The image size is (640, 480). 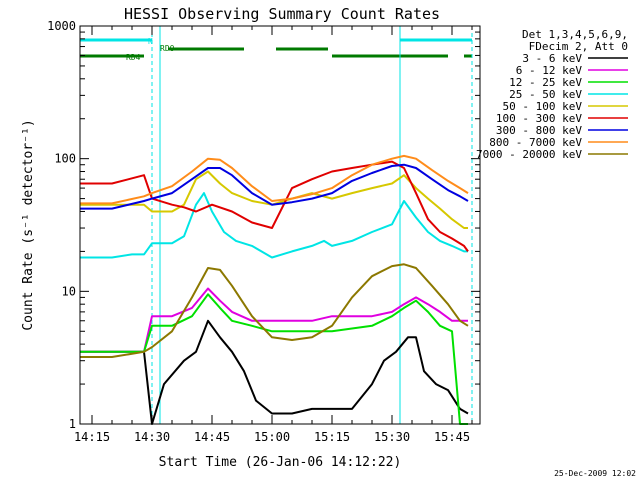 I want to click on x-axis-title: Start Time (26-Jan-06 14:12:22), so click(x=280, y=462).